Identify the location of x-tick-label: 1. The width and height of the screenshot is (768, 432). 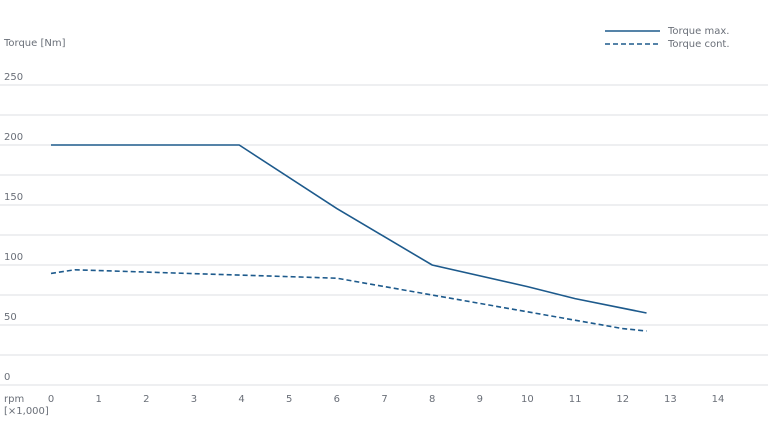
(98, 399).